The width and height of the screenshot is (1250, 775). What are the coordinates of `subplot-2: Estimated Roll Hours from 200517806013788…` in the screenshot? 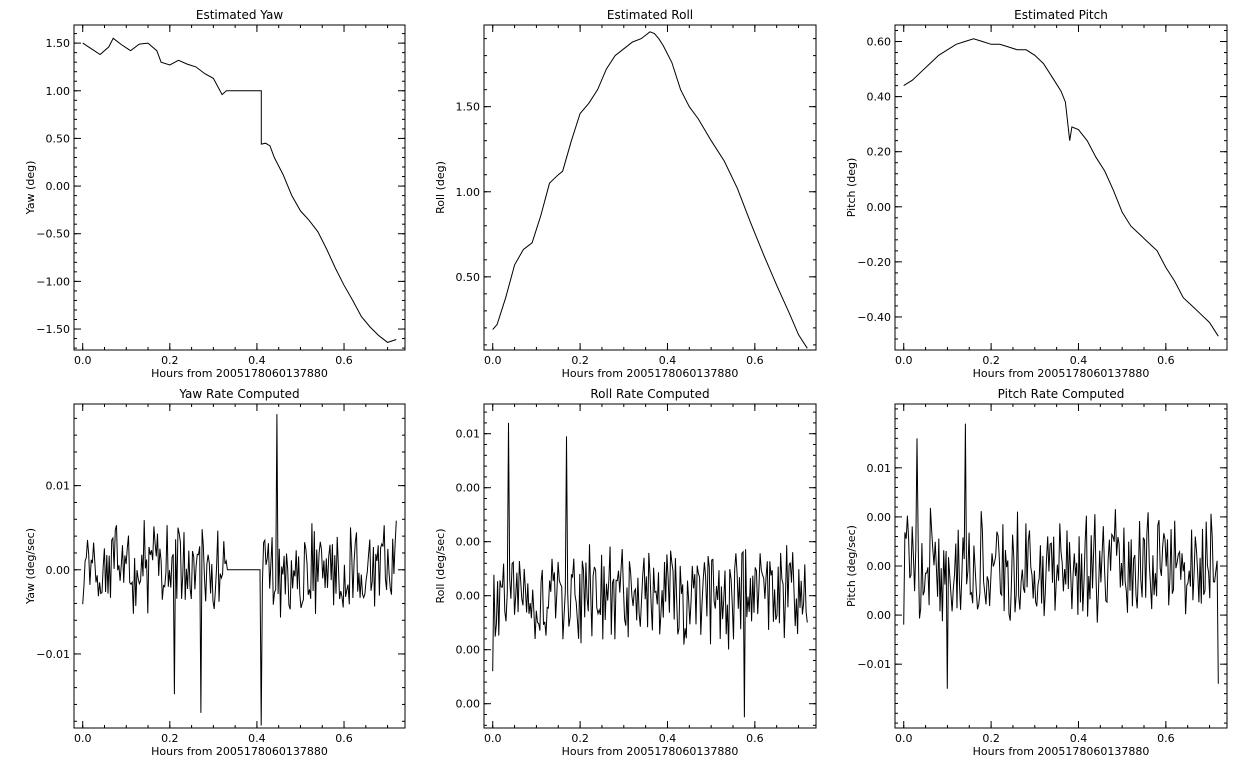 It's located at (625, 194).